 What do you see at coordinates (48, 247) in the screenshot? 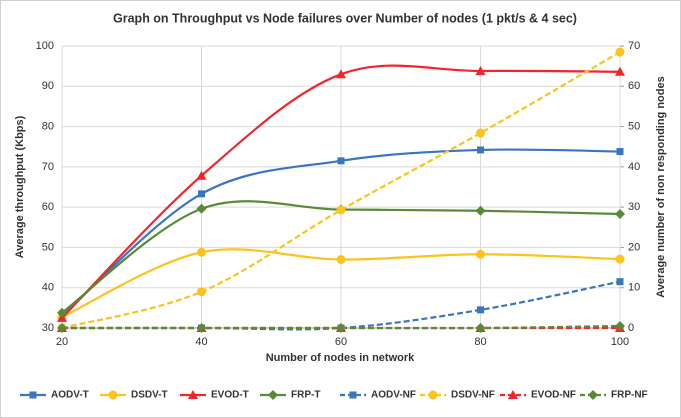
I see `y-tick-label: 50` at bounding box center [48, 247].